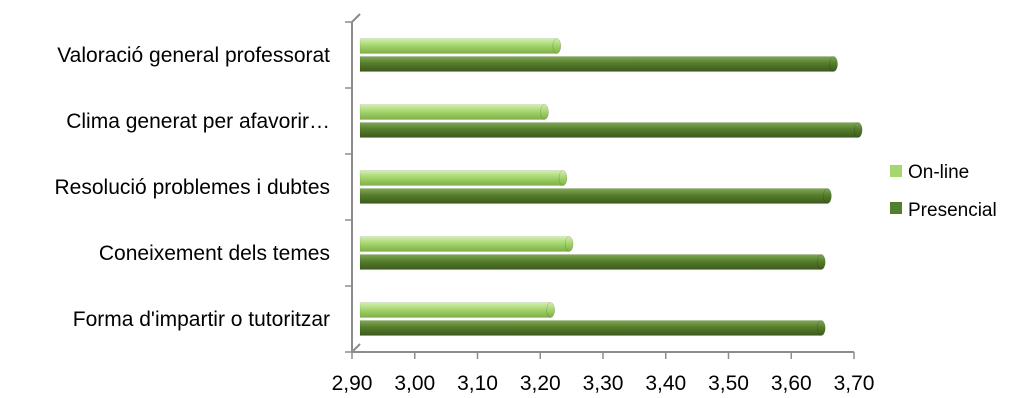 Image resolution: width=1010 pixels, height=398 pixels. What do you see at coordinates (791, 383) in the screenshot?
I see `x-tick-label: 3,60` at bounding box center [791, 383].